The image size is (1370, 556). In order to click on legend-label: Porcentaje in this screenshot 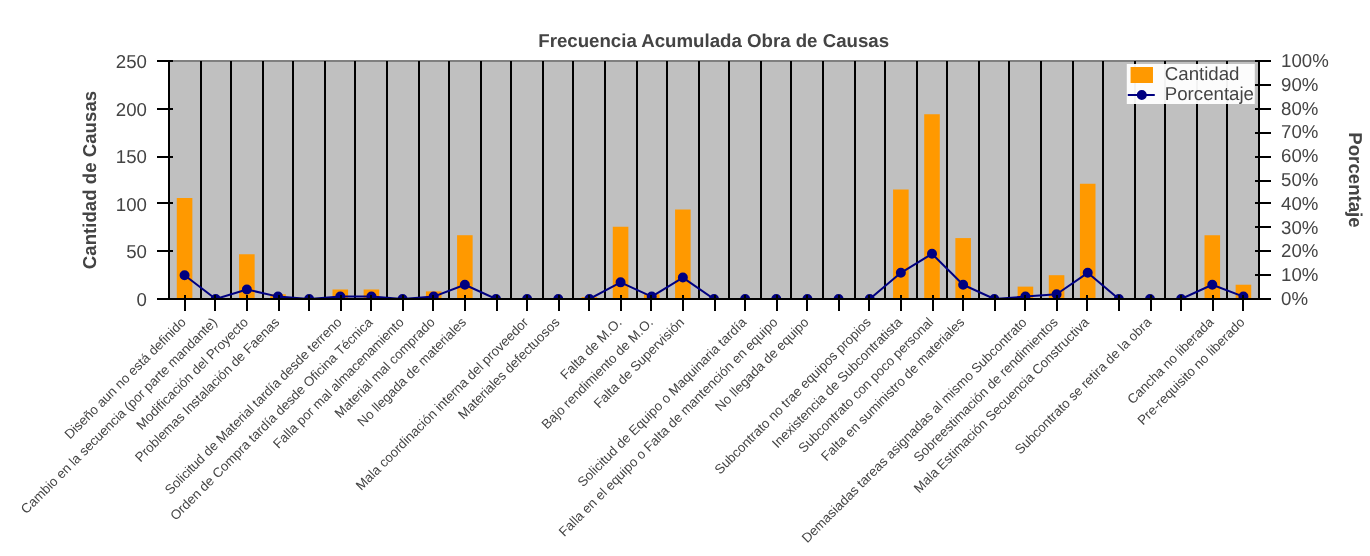, I will do `click(1209, 94)`.